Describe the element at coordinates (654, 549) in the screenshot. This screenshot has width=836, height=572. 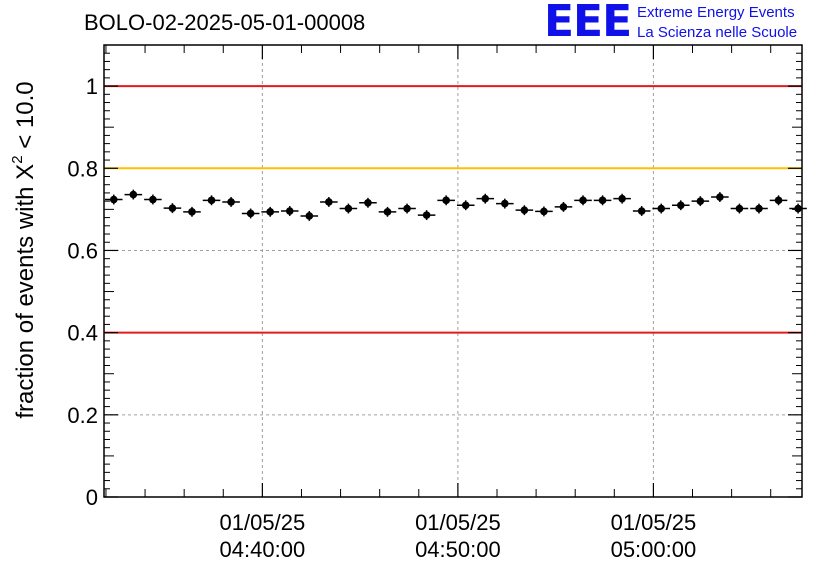
I see `x-tick-label-time: 05:00:00` at that location.